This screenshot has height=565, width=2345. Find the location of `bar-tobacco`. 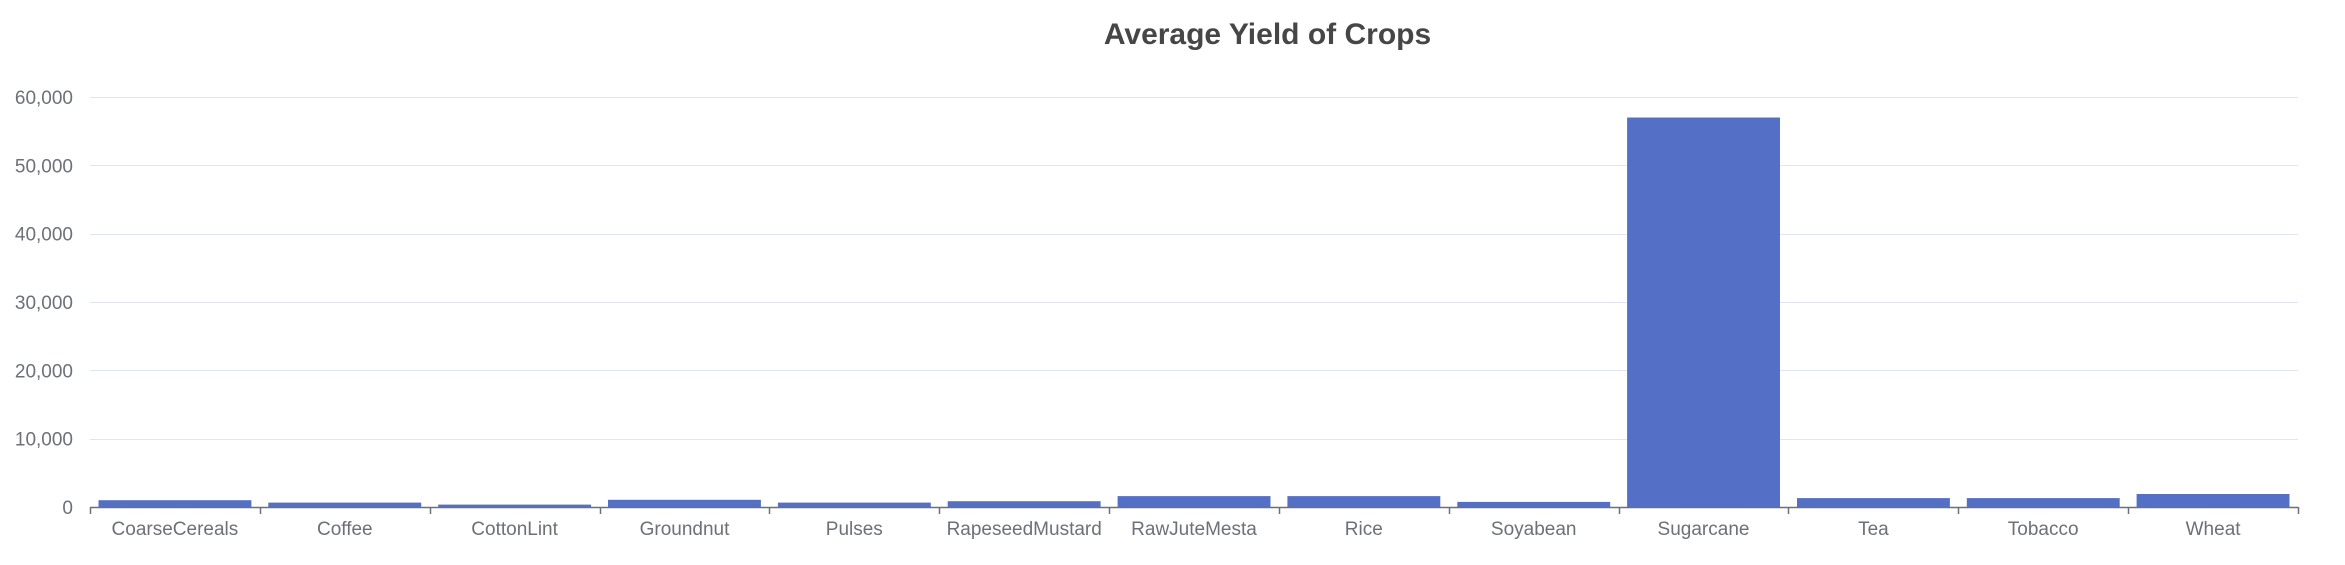

bar-tobacco is located at coordinates (2043, 502).